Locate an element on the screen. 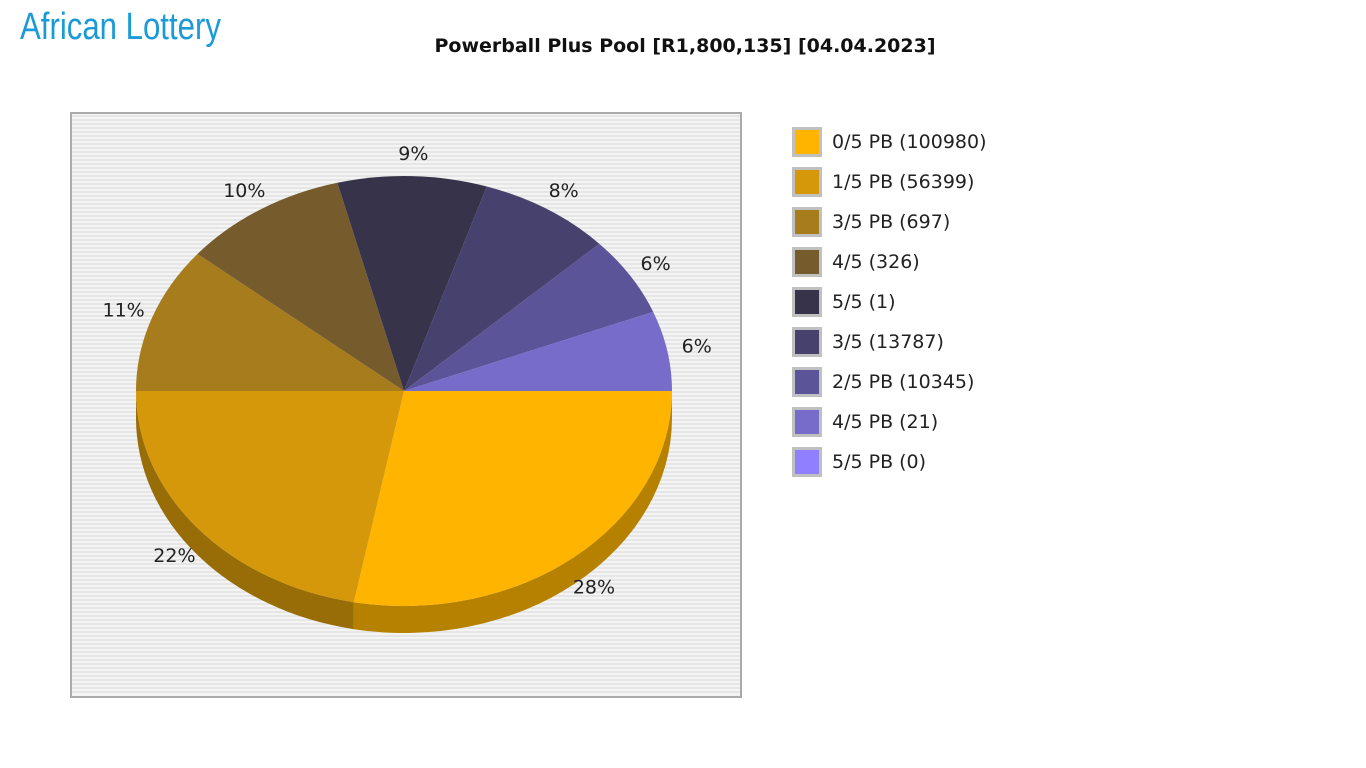 This screenshot has height=768, width=1366. legend-label: 4/5 PB (21) is located at coordinates (885, 422).